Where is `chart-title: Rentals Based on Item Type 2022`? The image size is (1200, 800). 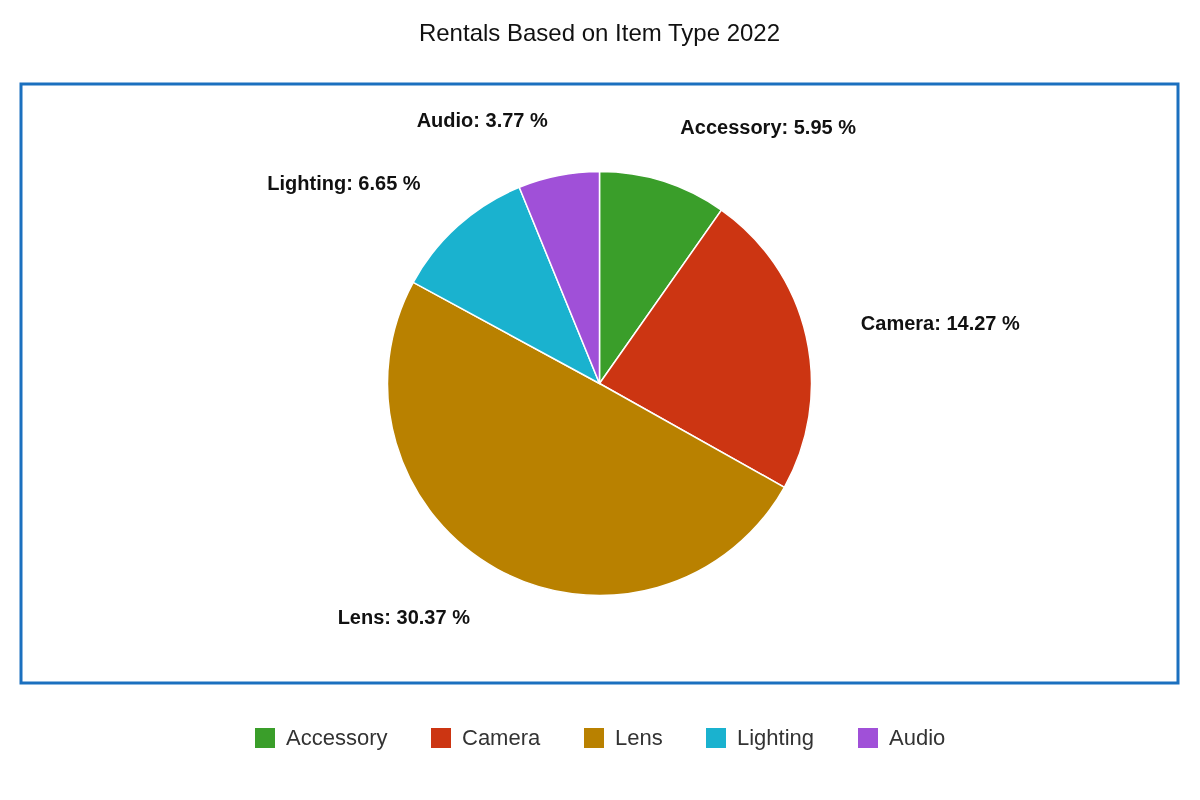
chart-title: Rentals Based on Item Type 2022 is located at coordinates (599, 32).